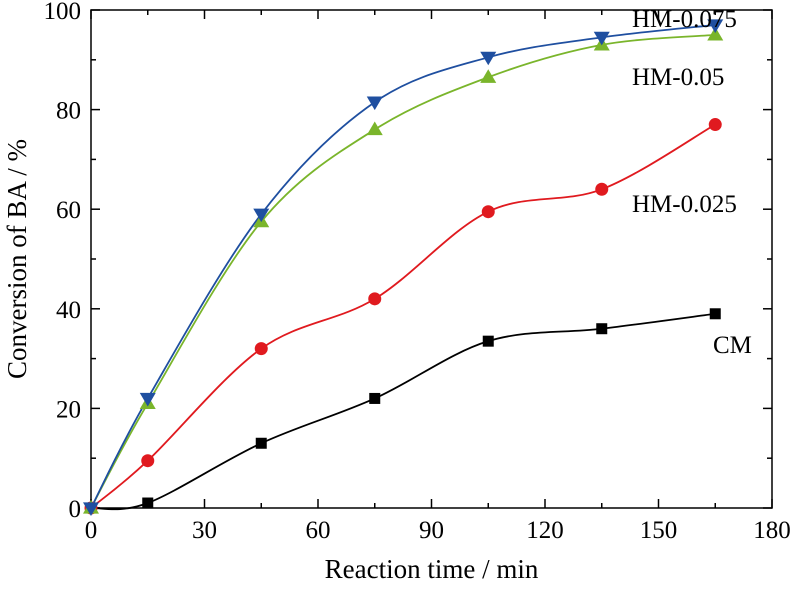  I want to click on series-label-hm-0-075: HM-0.075, so click(684, 19).